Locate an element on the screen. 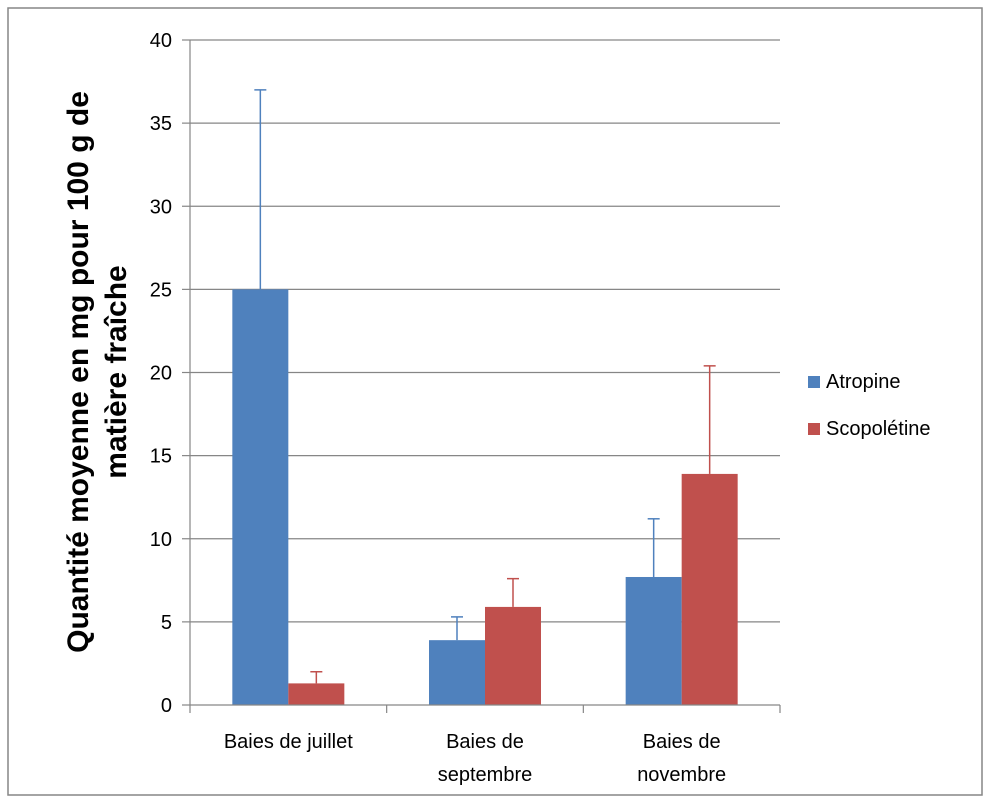 Image resolution: width=983 pixels, height=796 pixels. y-tick-label: 30 is located at coordinates (161, 207).